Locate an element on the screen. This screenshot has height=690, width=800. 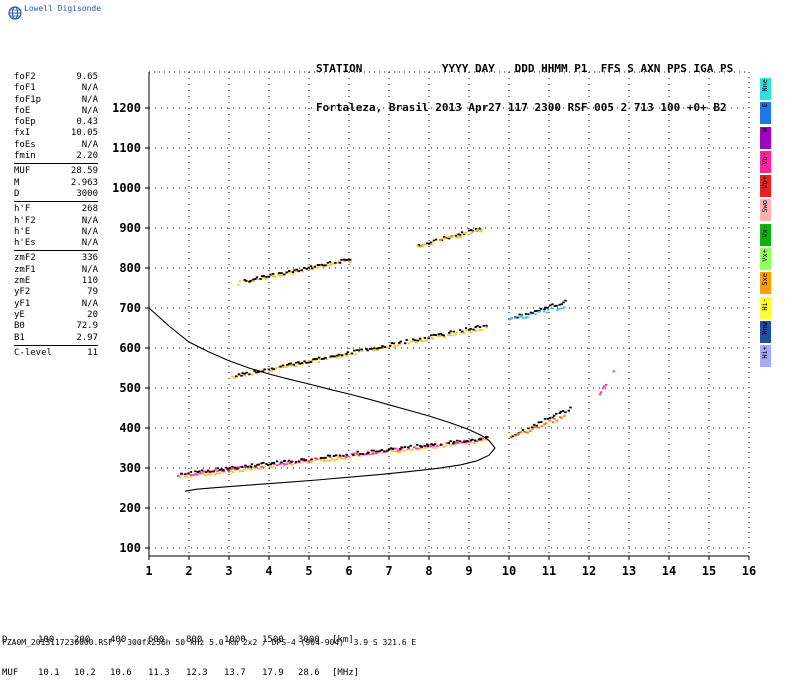
legend-label: Nne is located at coordinates (765, 85).